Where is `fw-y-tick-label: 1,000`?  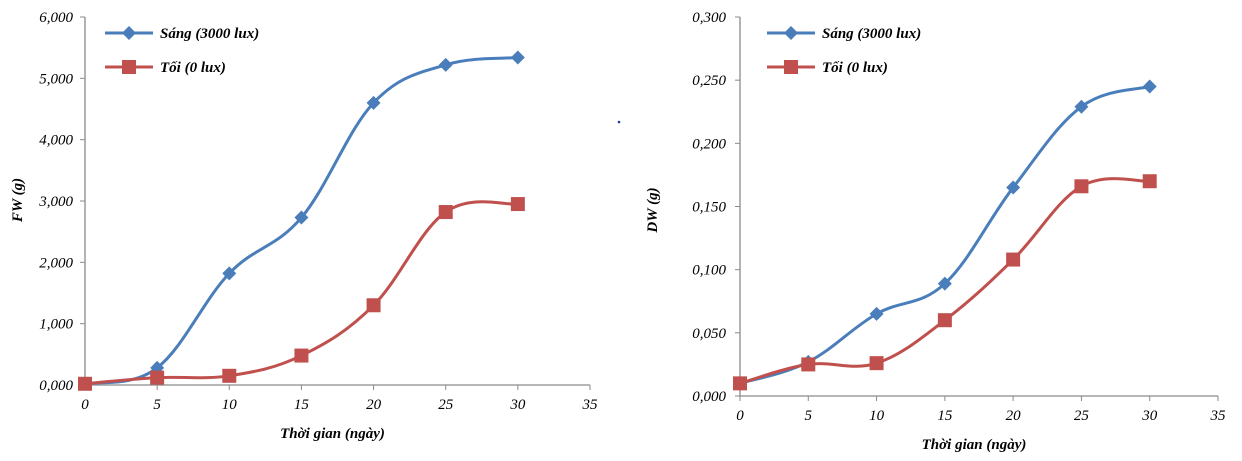
fw-y-tick-label: 1,000 is located at coordinates (56, 325).